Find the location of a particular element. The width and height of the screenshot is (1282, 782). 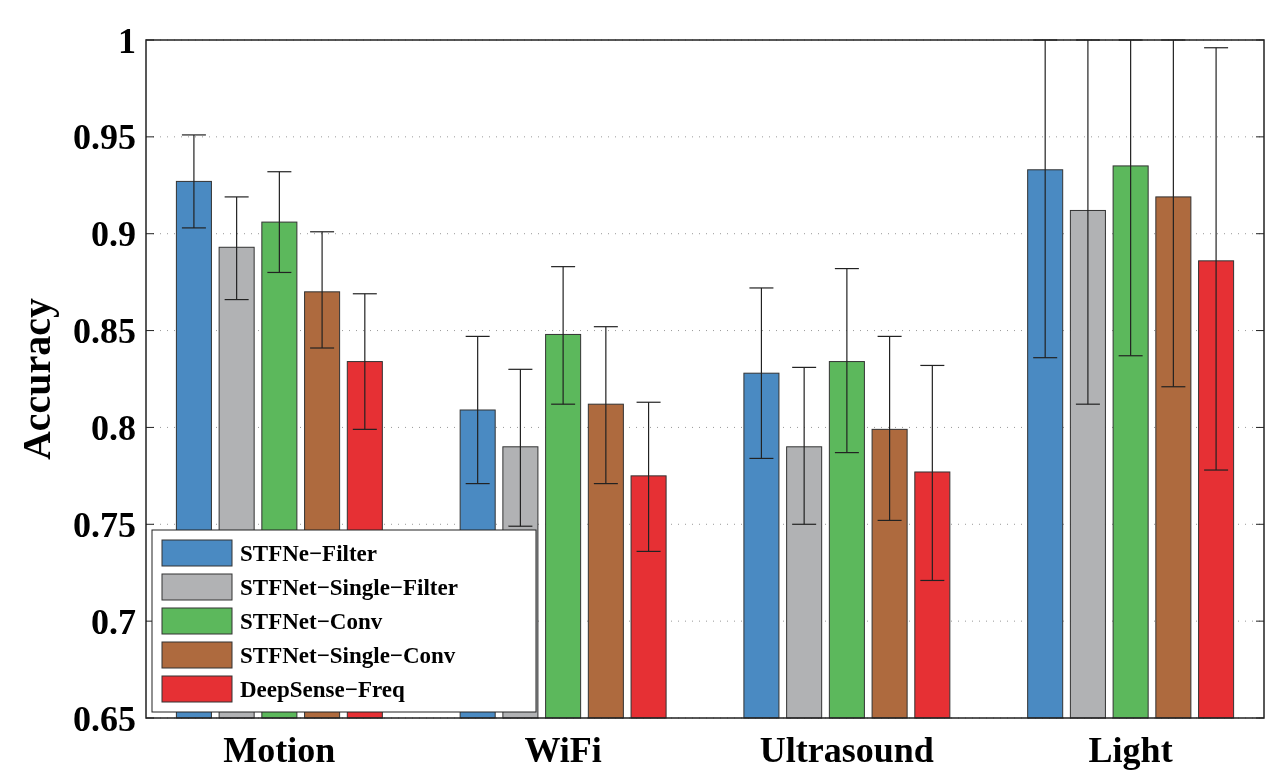

y-tick-label: 0.8 is located at coordinates (113, 428).